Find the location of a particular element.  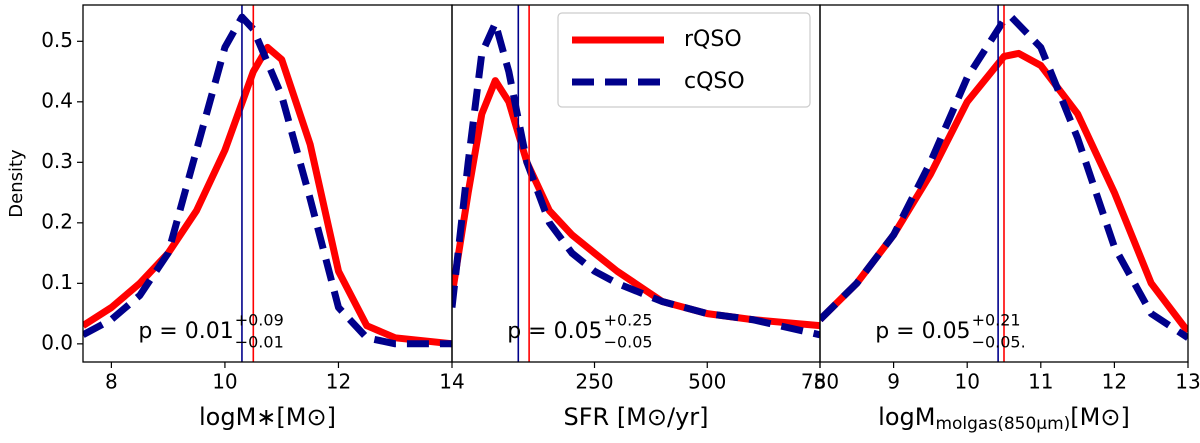

x-axis-label: logM∗[M⊙] is located at coordinates (267, 417).